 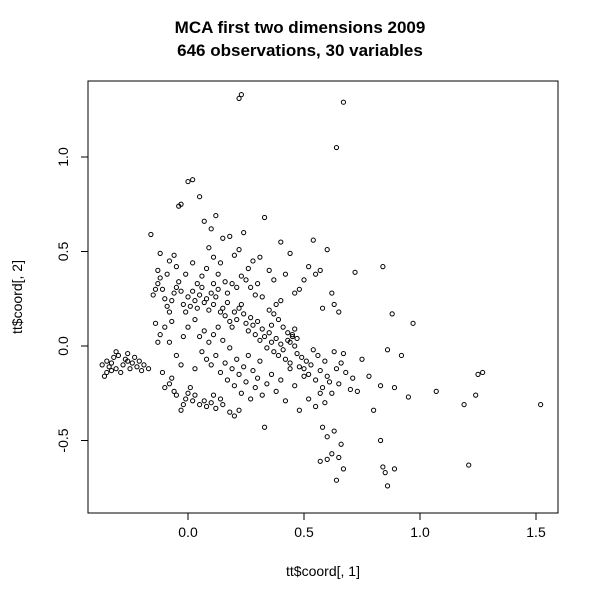 What do you see at coordinates (63, 346) in the screenshot?
I see `y-tick-label: 0.0` at bounding box center [63, 346].